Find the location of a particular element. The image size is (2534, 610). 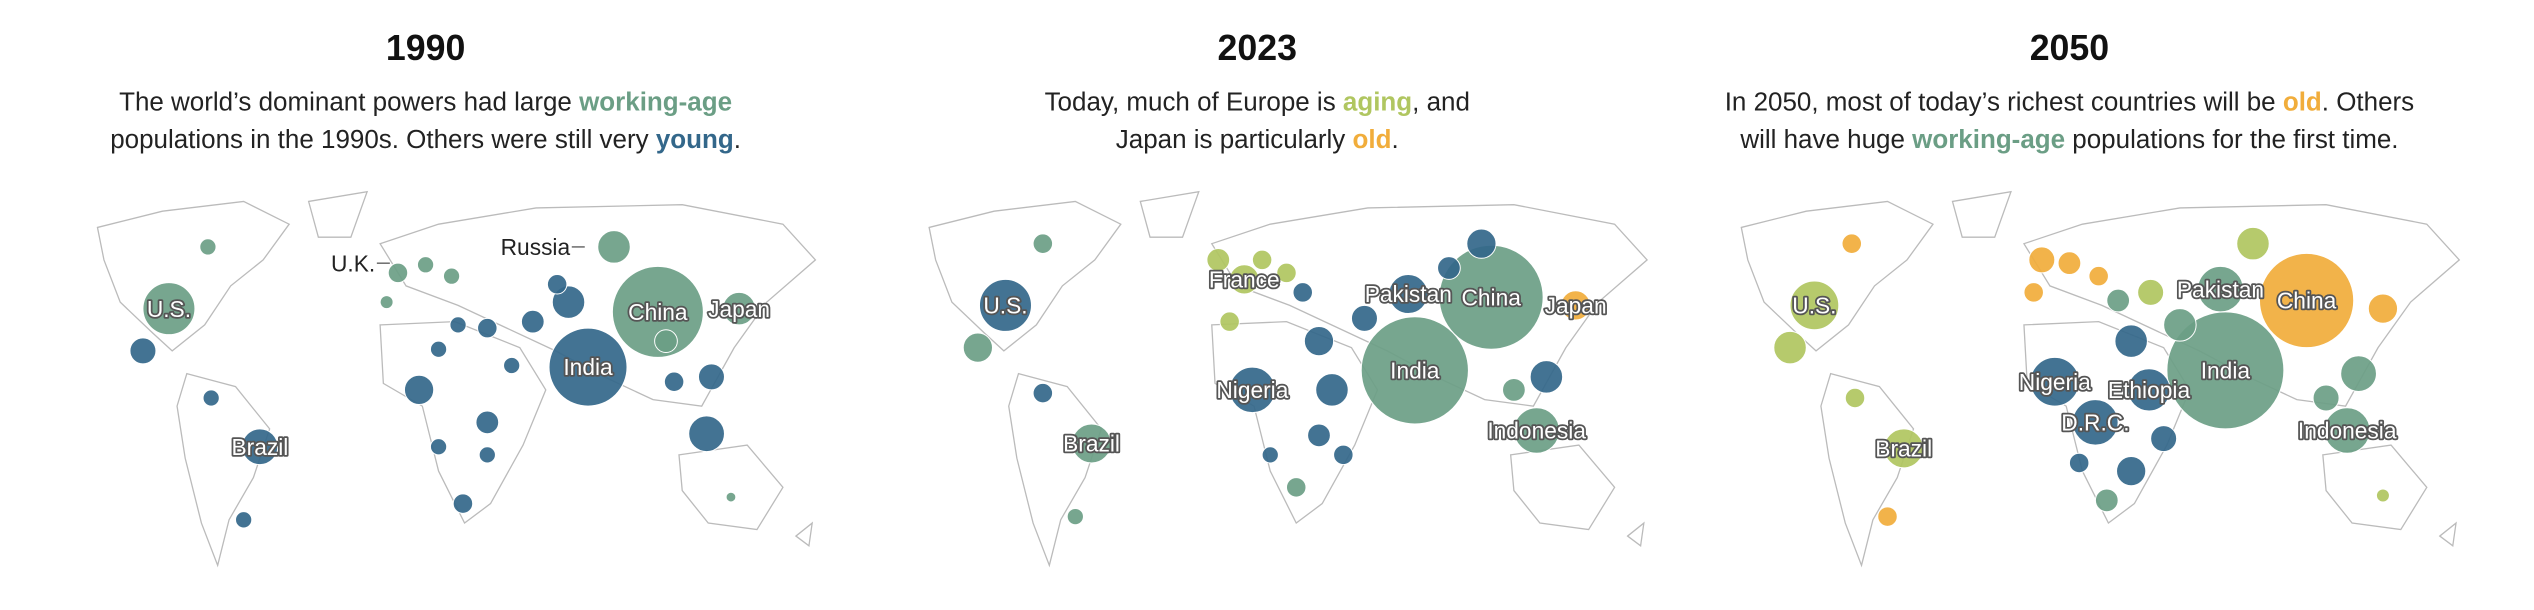

country-label: Russia is located at coordinates (536, 247).